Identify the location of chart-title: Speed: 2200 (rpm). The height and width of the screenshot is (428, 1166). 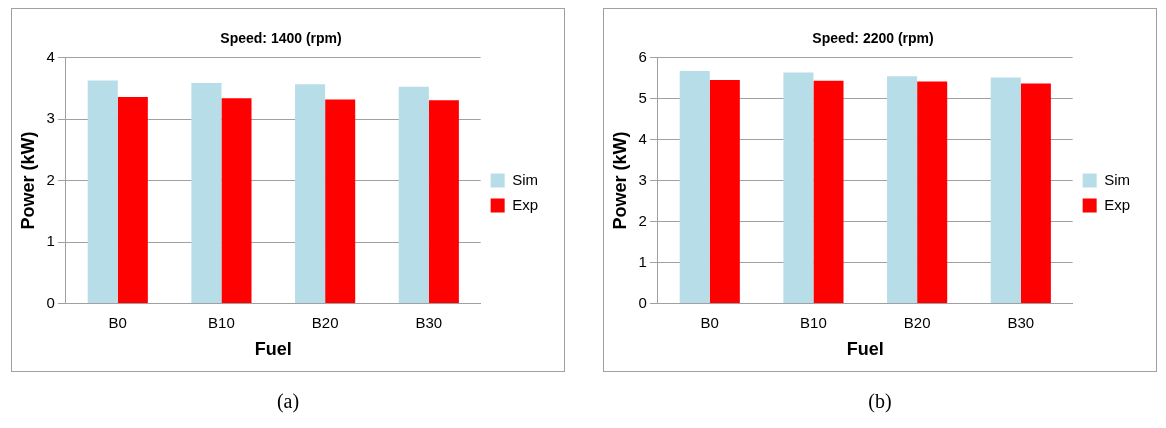
(873, 38).